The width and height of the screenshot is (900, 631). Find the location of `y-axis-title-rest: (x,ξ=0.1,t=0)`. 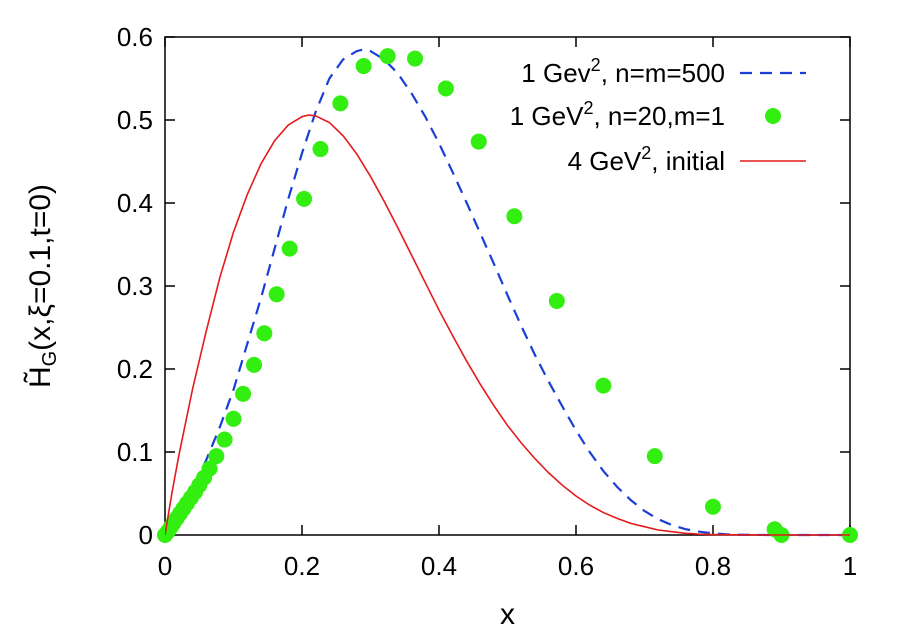

y-axis-title-rest: (x,ξ=0.1,t=0) is located at coordinates (40, 267).